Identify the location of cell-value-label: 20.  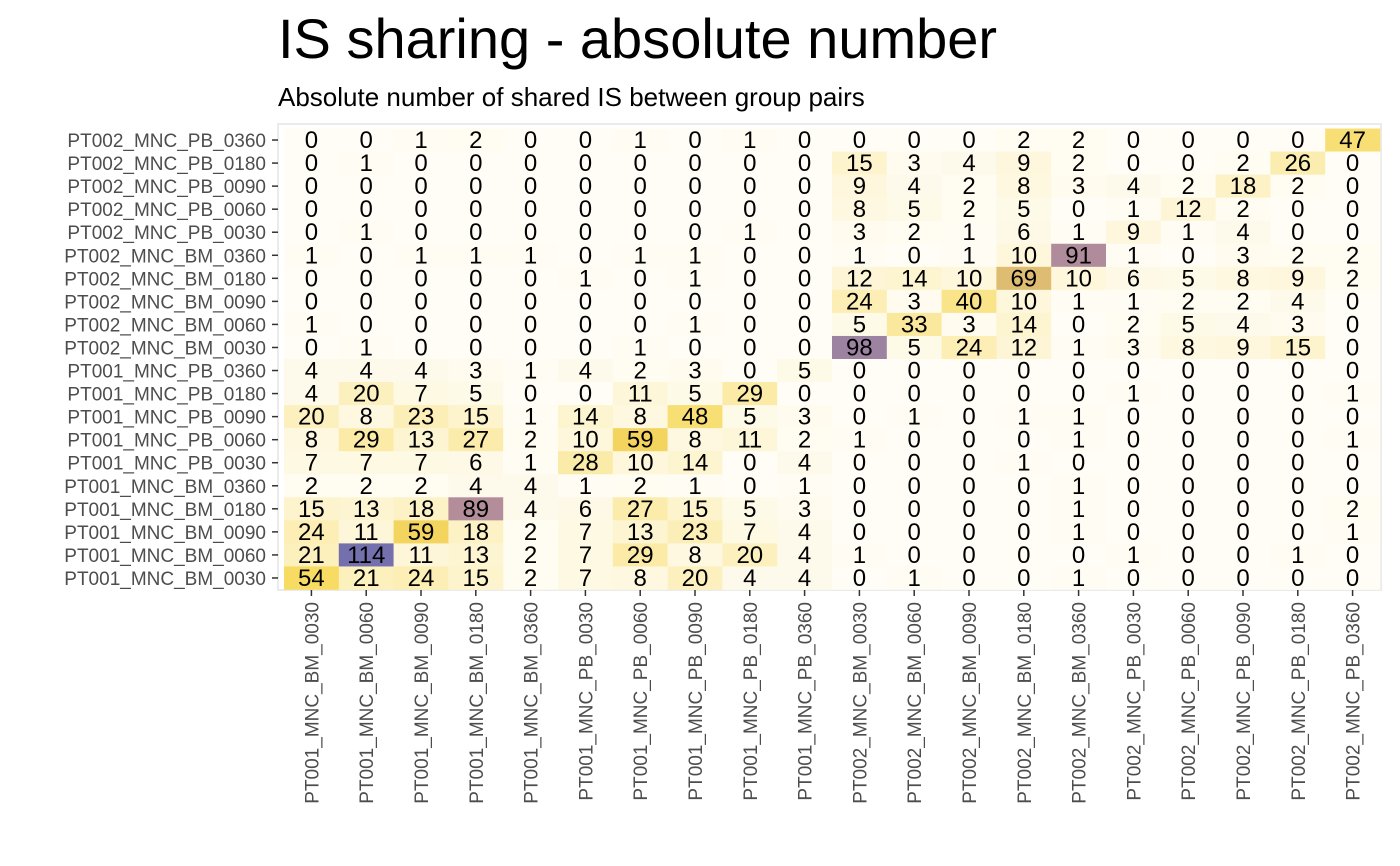
(695, 578).